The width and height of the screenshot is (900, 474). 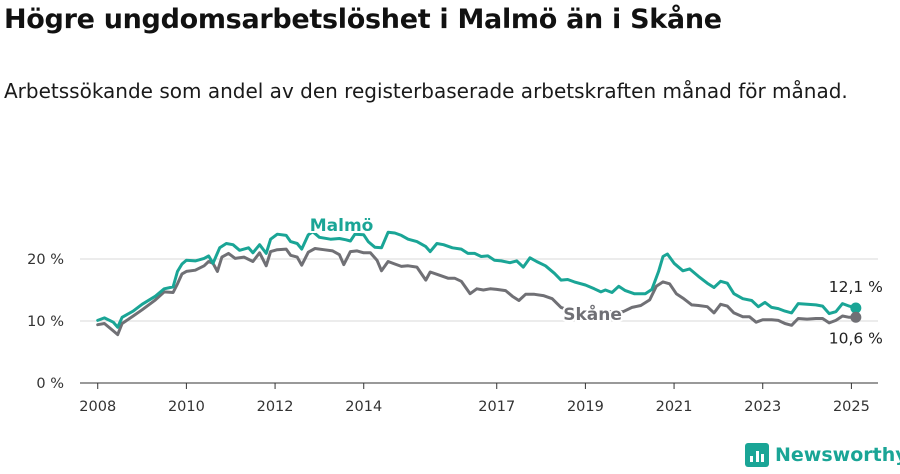 I want to click on y-tick-label: 20 %, so click(x=45, y=260).